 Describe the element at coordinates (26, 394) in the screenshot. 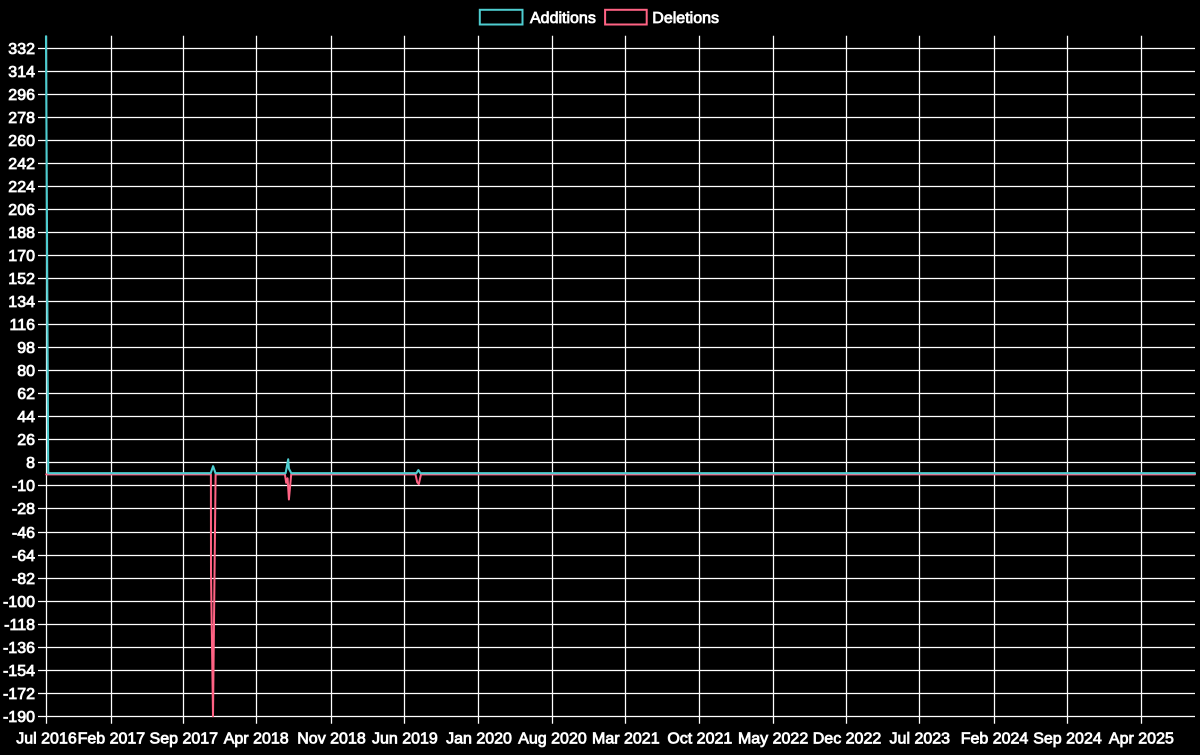

I see `svg-text: 62` at that location.